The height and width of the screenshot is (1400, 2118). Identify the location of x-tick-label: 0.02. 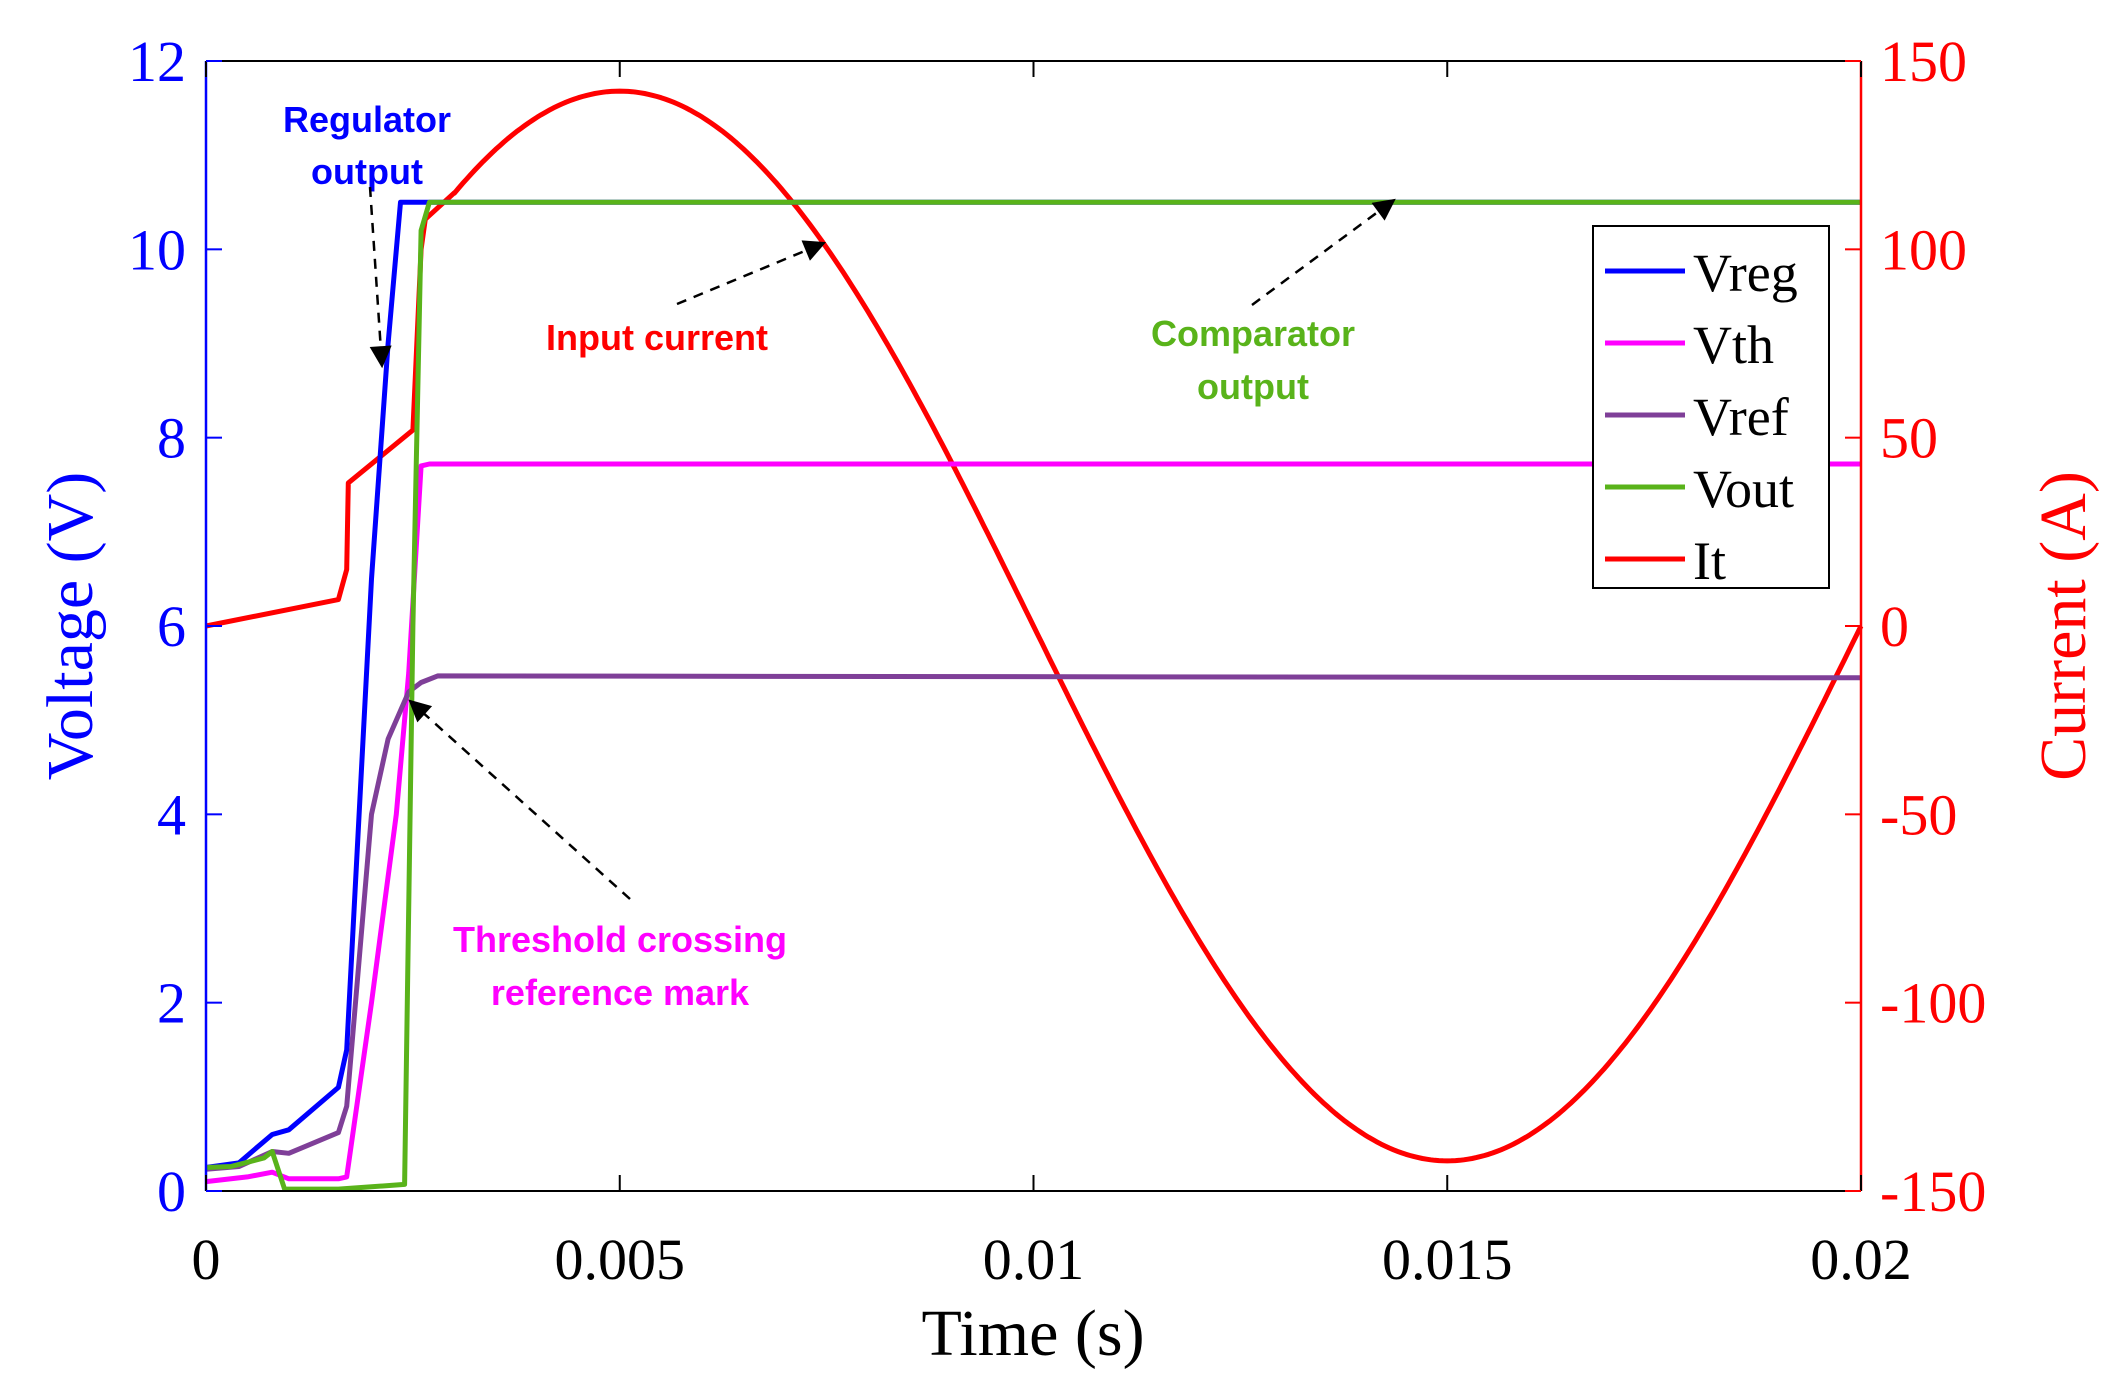
(1861, 1259).